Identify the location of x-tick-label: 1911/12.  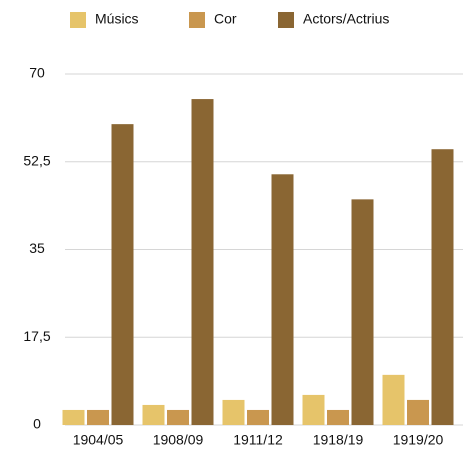
(258, 440).